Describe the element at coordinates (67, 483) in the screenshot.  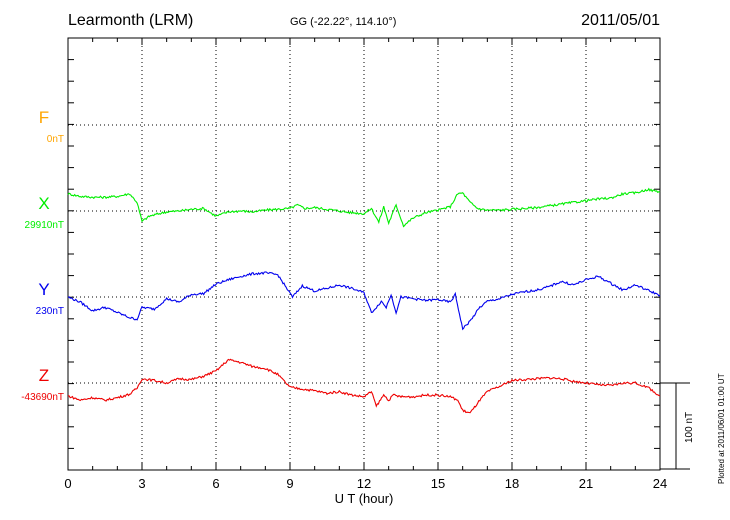
I see `x-tick-label-0: 0` at that location.